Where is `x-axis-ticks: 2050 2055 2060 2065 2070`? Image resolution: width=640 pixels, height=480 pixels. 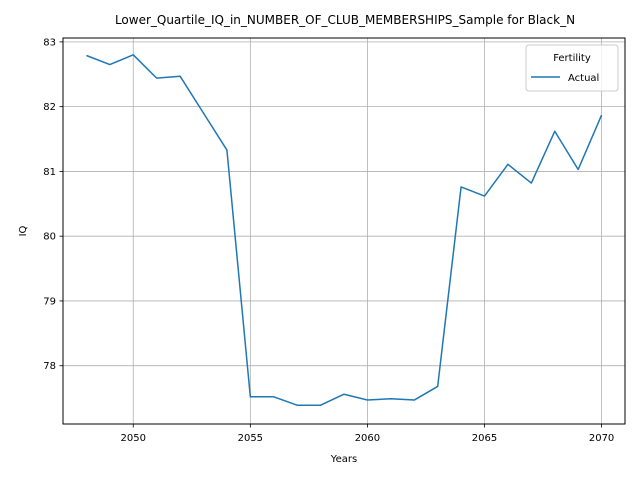 x-axis-ticks: 2050 2055 2060 2065 2070 is located at coordinates (367, 434).